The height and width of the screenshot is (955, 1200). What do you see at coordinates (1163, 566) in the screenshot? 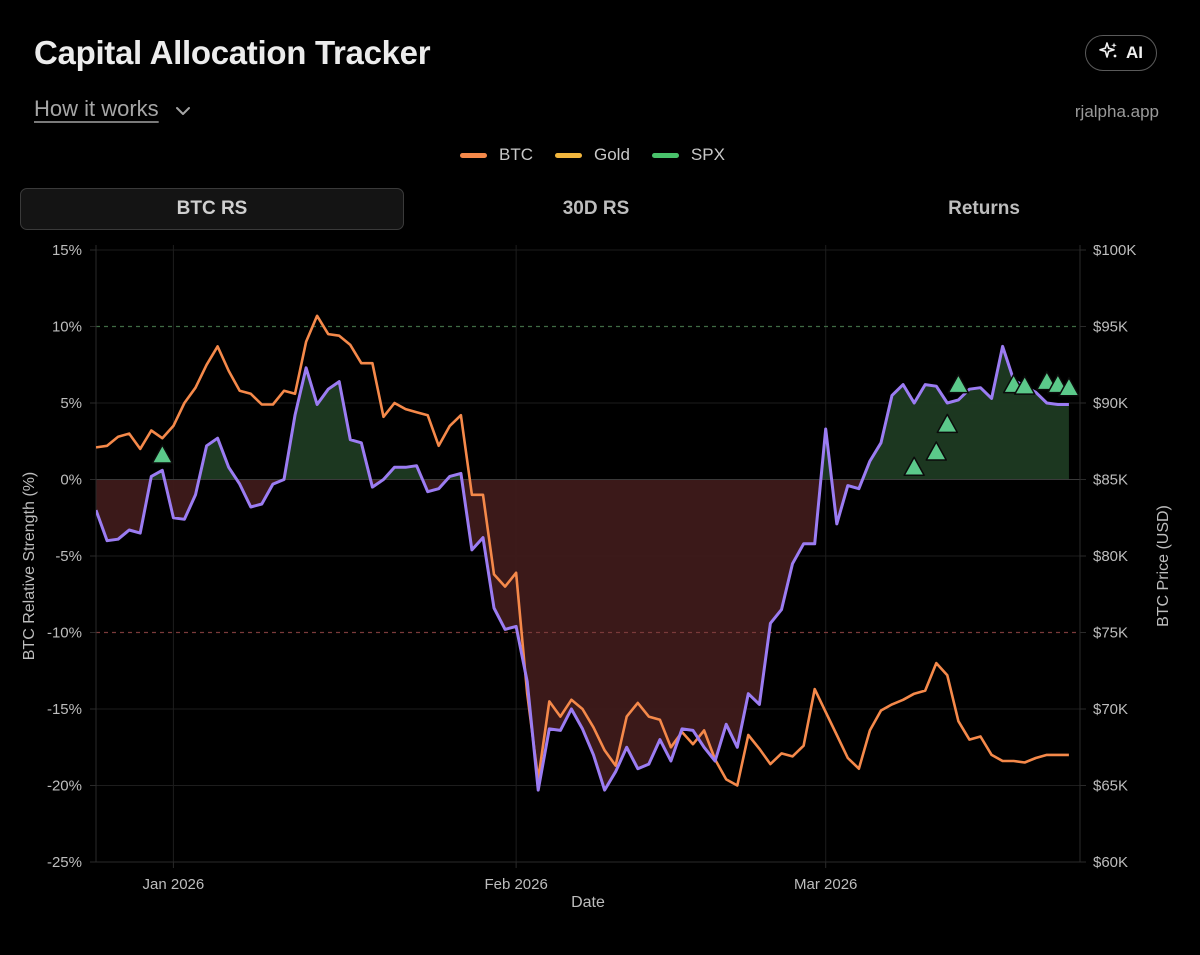
I see `y2-axis-title: BTC Price (USD)` at bounding box center [1163, 566].